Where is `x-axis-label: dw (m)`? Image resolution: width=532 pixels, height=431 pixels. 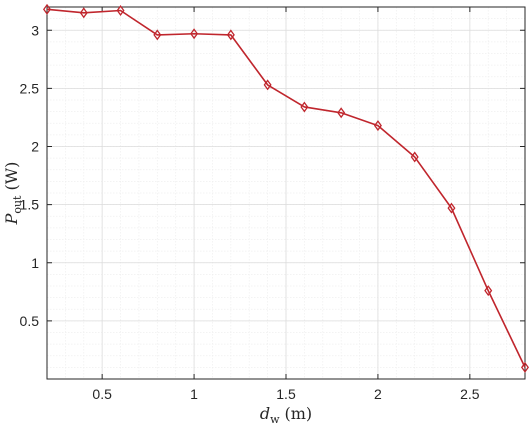 x-axis-label: dw (m) is located at coordinates (286, 415).